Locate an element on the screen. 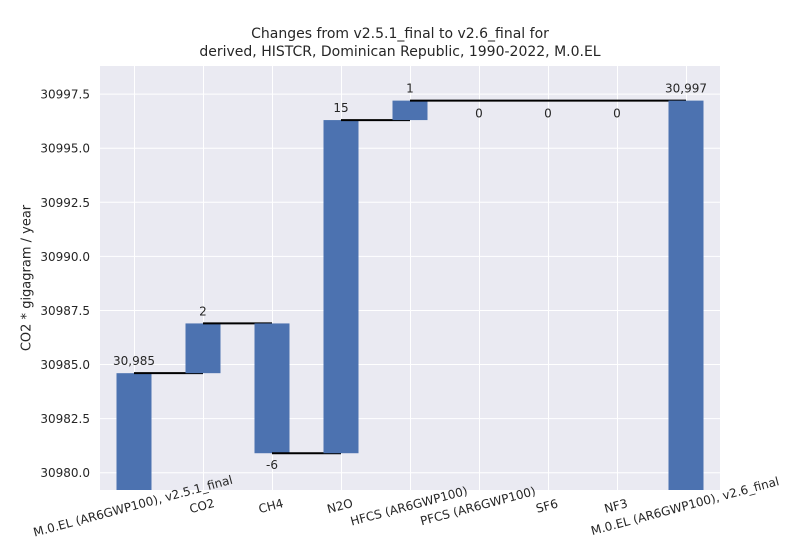  y-tick-label: 30990.0 is located at coordinates (65, 257).